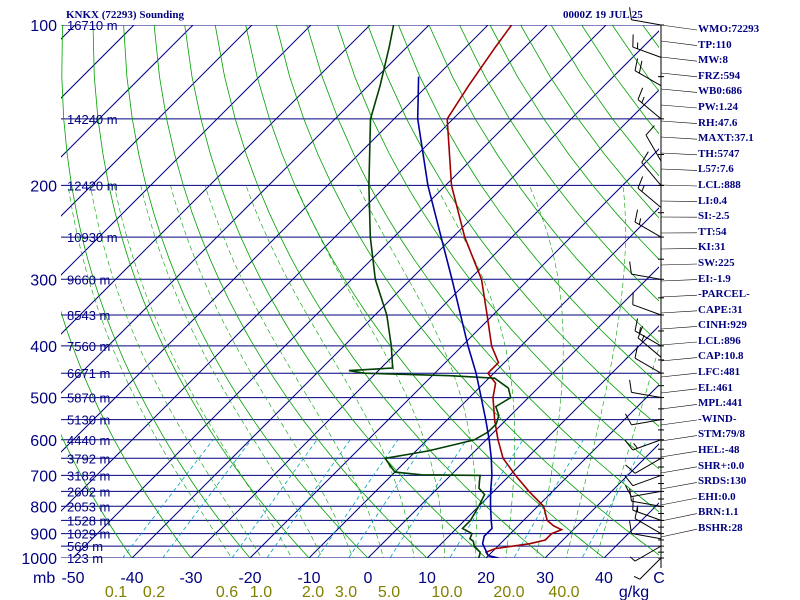 This screenshot has height=600, width=800. What do you see at coordinates (88, 534) in the screenshot?
I see `height-label: 1029 m` at bounding box center [88, 534].